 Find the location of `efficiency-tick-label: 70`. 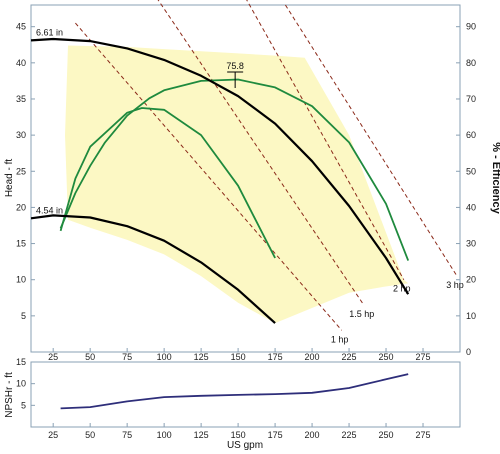

efficiency-tick-label: 70 is located at coordinates (471, 99).